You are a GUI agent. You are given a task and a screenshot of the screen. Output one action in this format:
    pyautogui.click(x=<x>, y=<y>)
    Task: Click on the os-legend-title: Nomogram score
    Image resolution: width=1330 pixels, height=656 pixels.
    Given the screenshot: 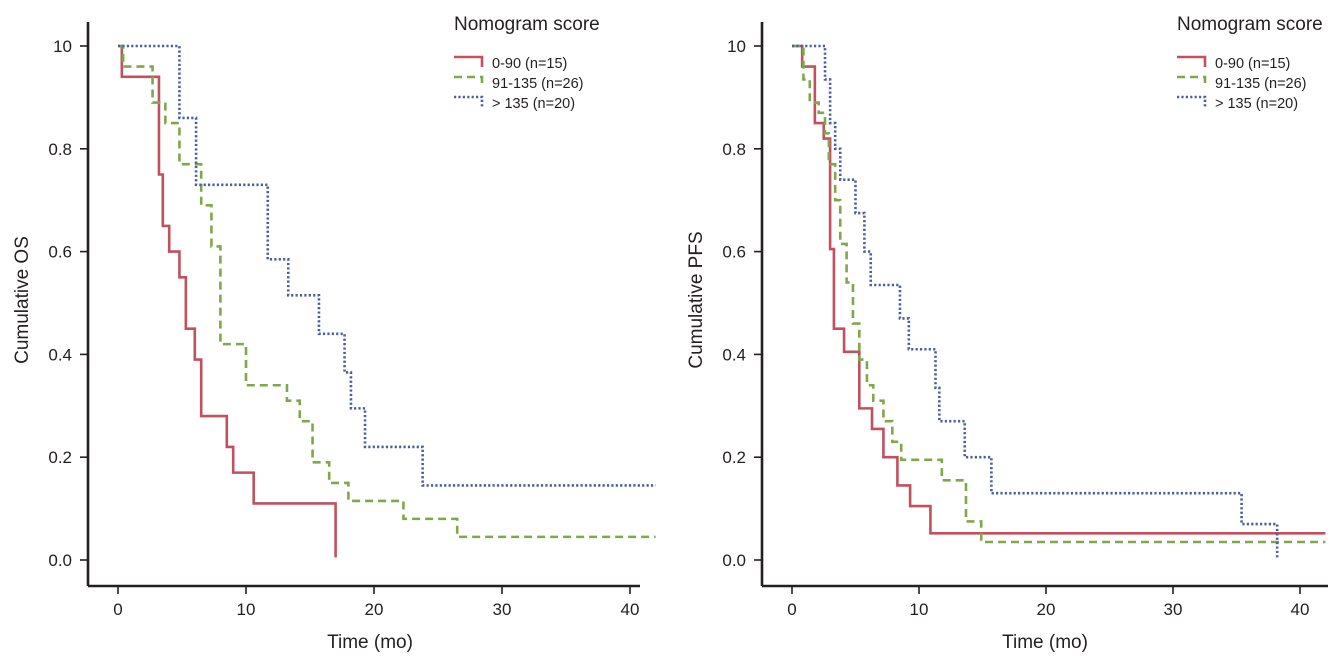 What is the action you would take?
    pyautogui.click(x=527, y=24)
    